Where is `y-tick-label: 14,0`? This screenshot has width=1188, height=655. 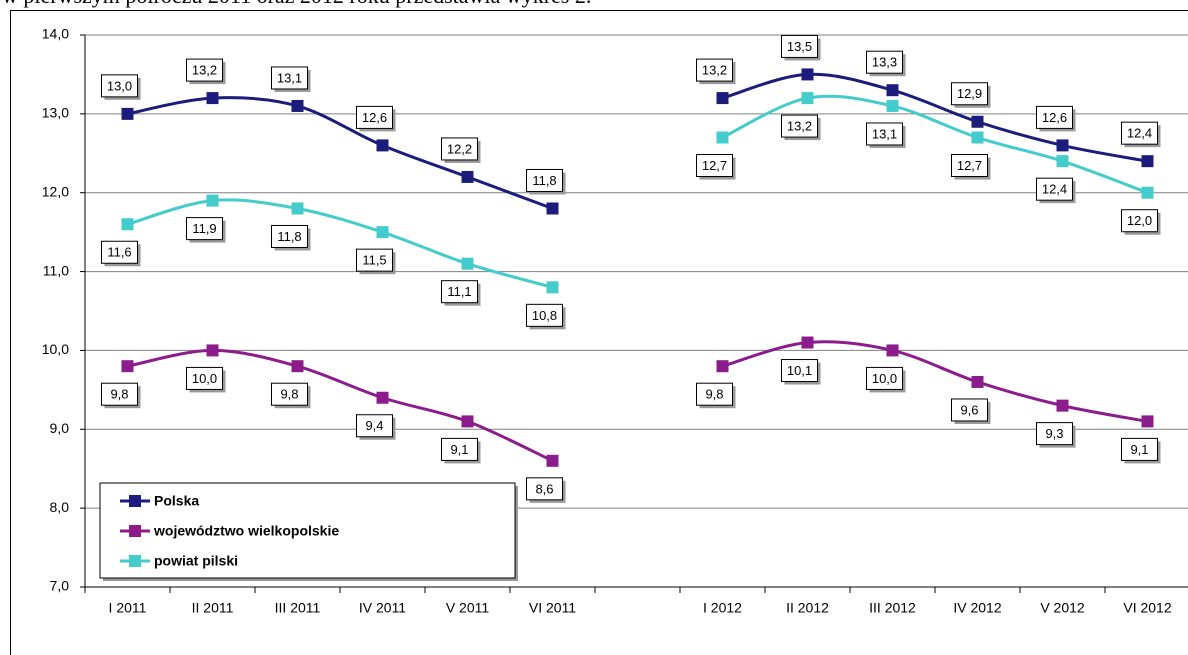
y-tick-label: 14,0 is located at coordinates (55, 34).